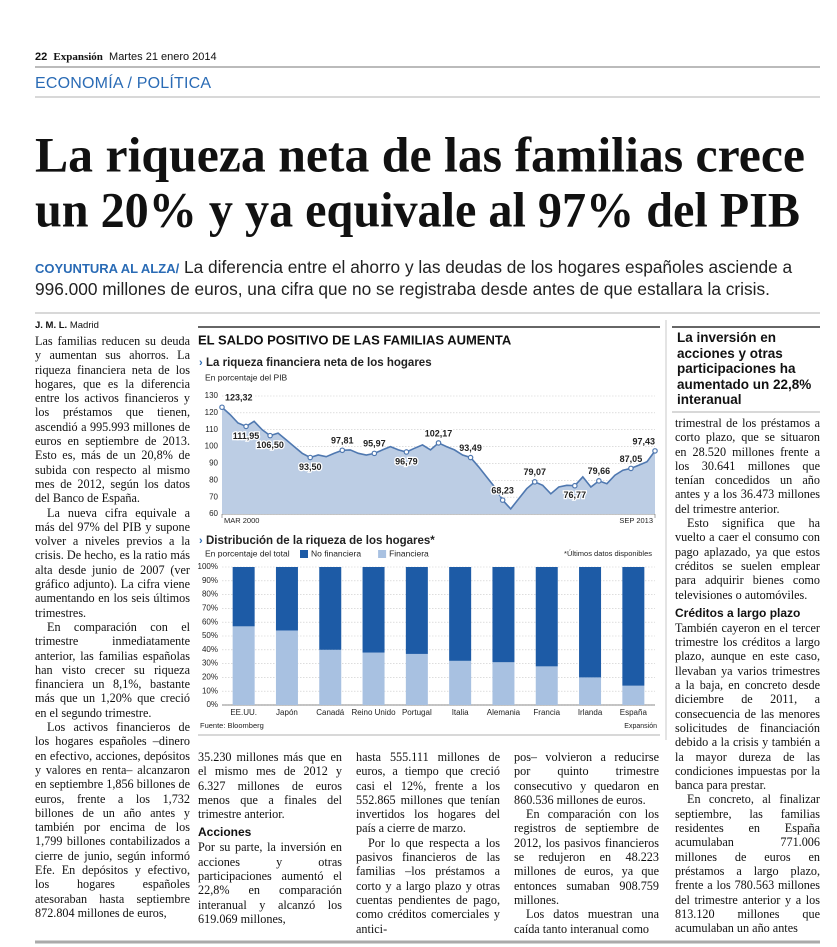 The image size is (837, 947). I want to click on chart-subtitle: En porcentaje del PIB, so click(246, 377).